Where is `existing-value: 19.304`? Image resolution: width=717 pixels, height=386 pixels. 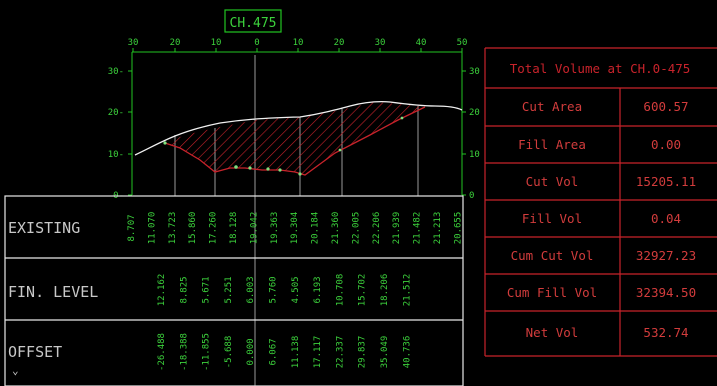
existing-value: 19.304 is located at coordinates (295, 228).